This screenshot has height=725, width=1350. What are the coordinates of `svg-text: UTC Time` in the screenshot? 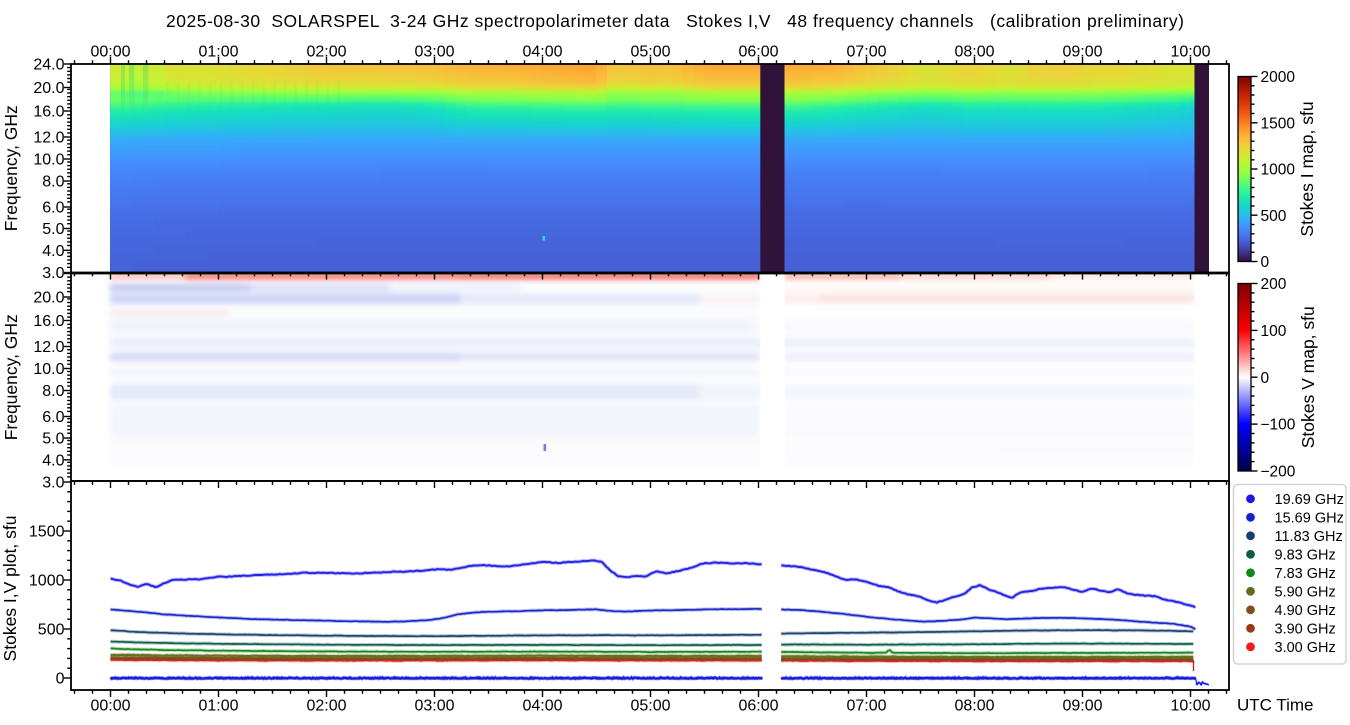 It's located at (1275, 705).